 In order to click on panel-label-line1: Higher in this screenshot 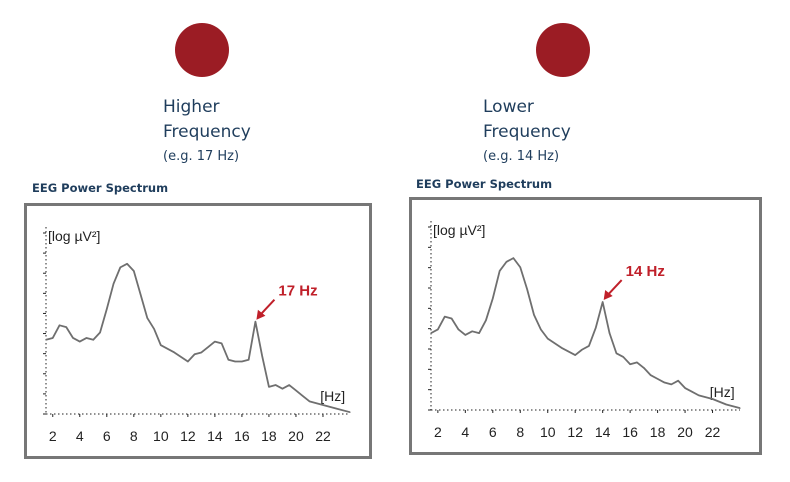, I will do `click(191, 107)`.